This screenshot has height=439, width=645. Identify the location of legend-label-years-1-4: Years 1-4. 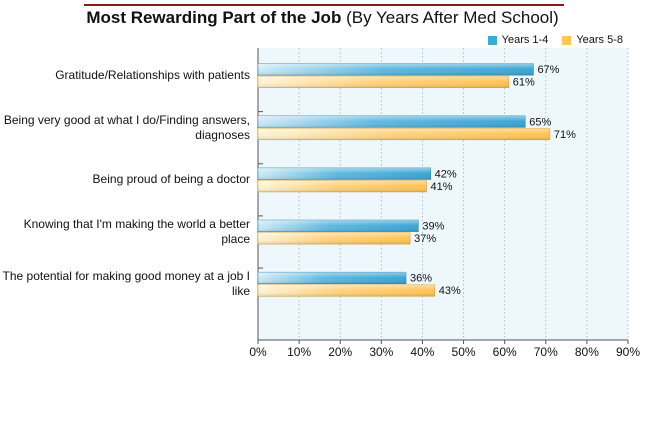
(525, 40).